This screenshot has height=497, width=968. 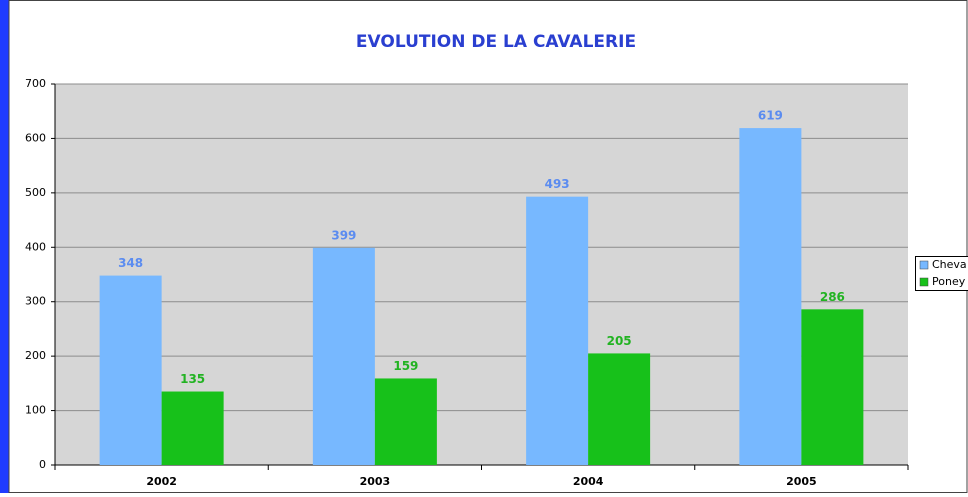 What do you see at coordinates (832, 297) in the screenshot?
I see `data-label: 286` at bounding box center [832, 297].